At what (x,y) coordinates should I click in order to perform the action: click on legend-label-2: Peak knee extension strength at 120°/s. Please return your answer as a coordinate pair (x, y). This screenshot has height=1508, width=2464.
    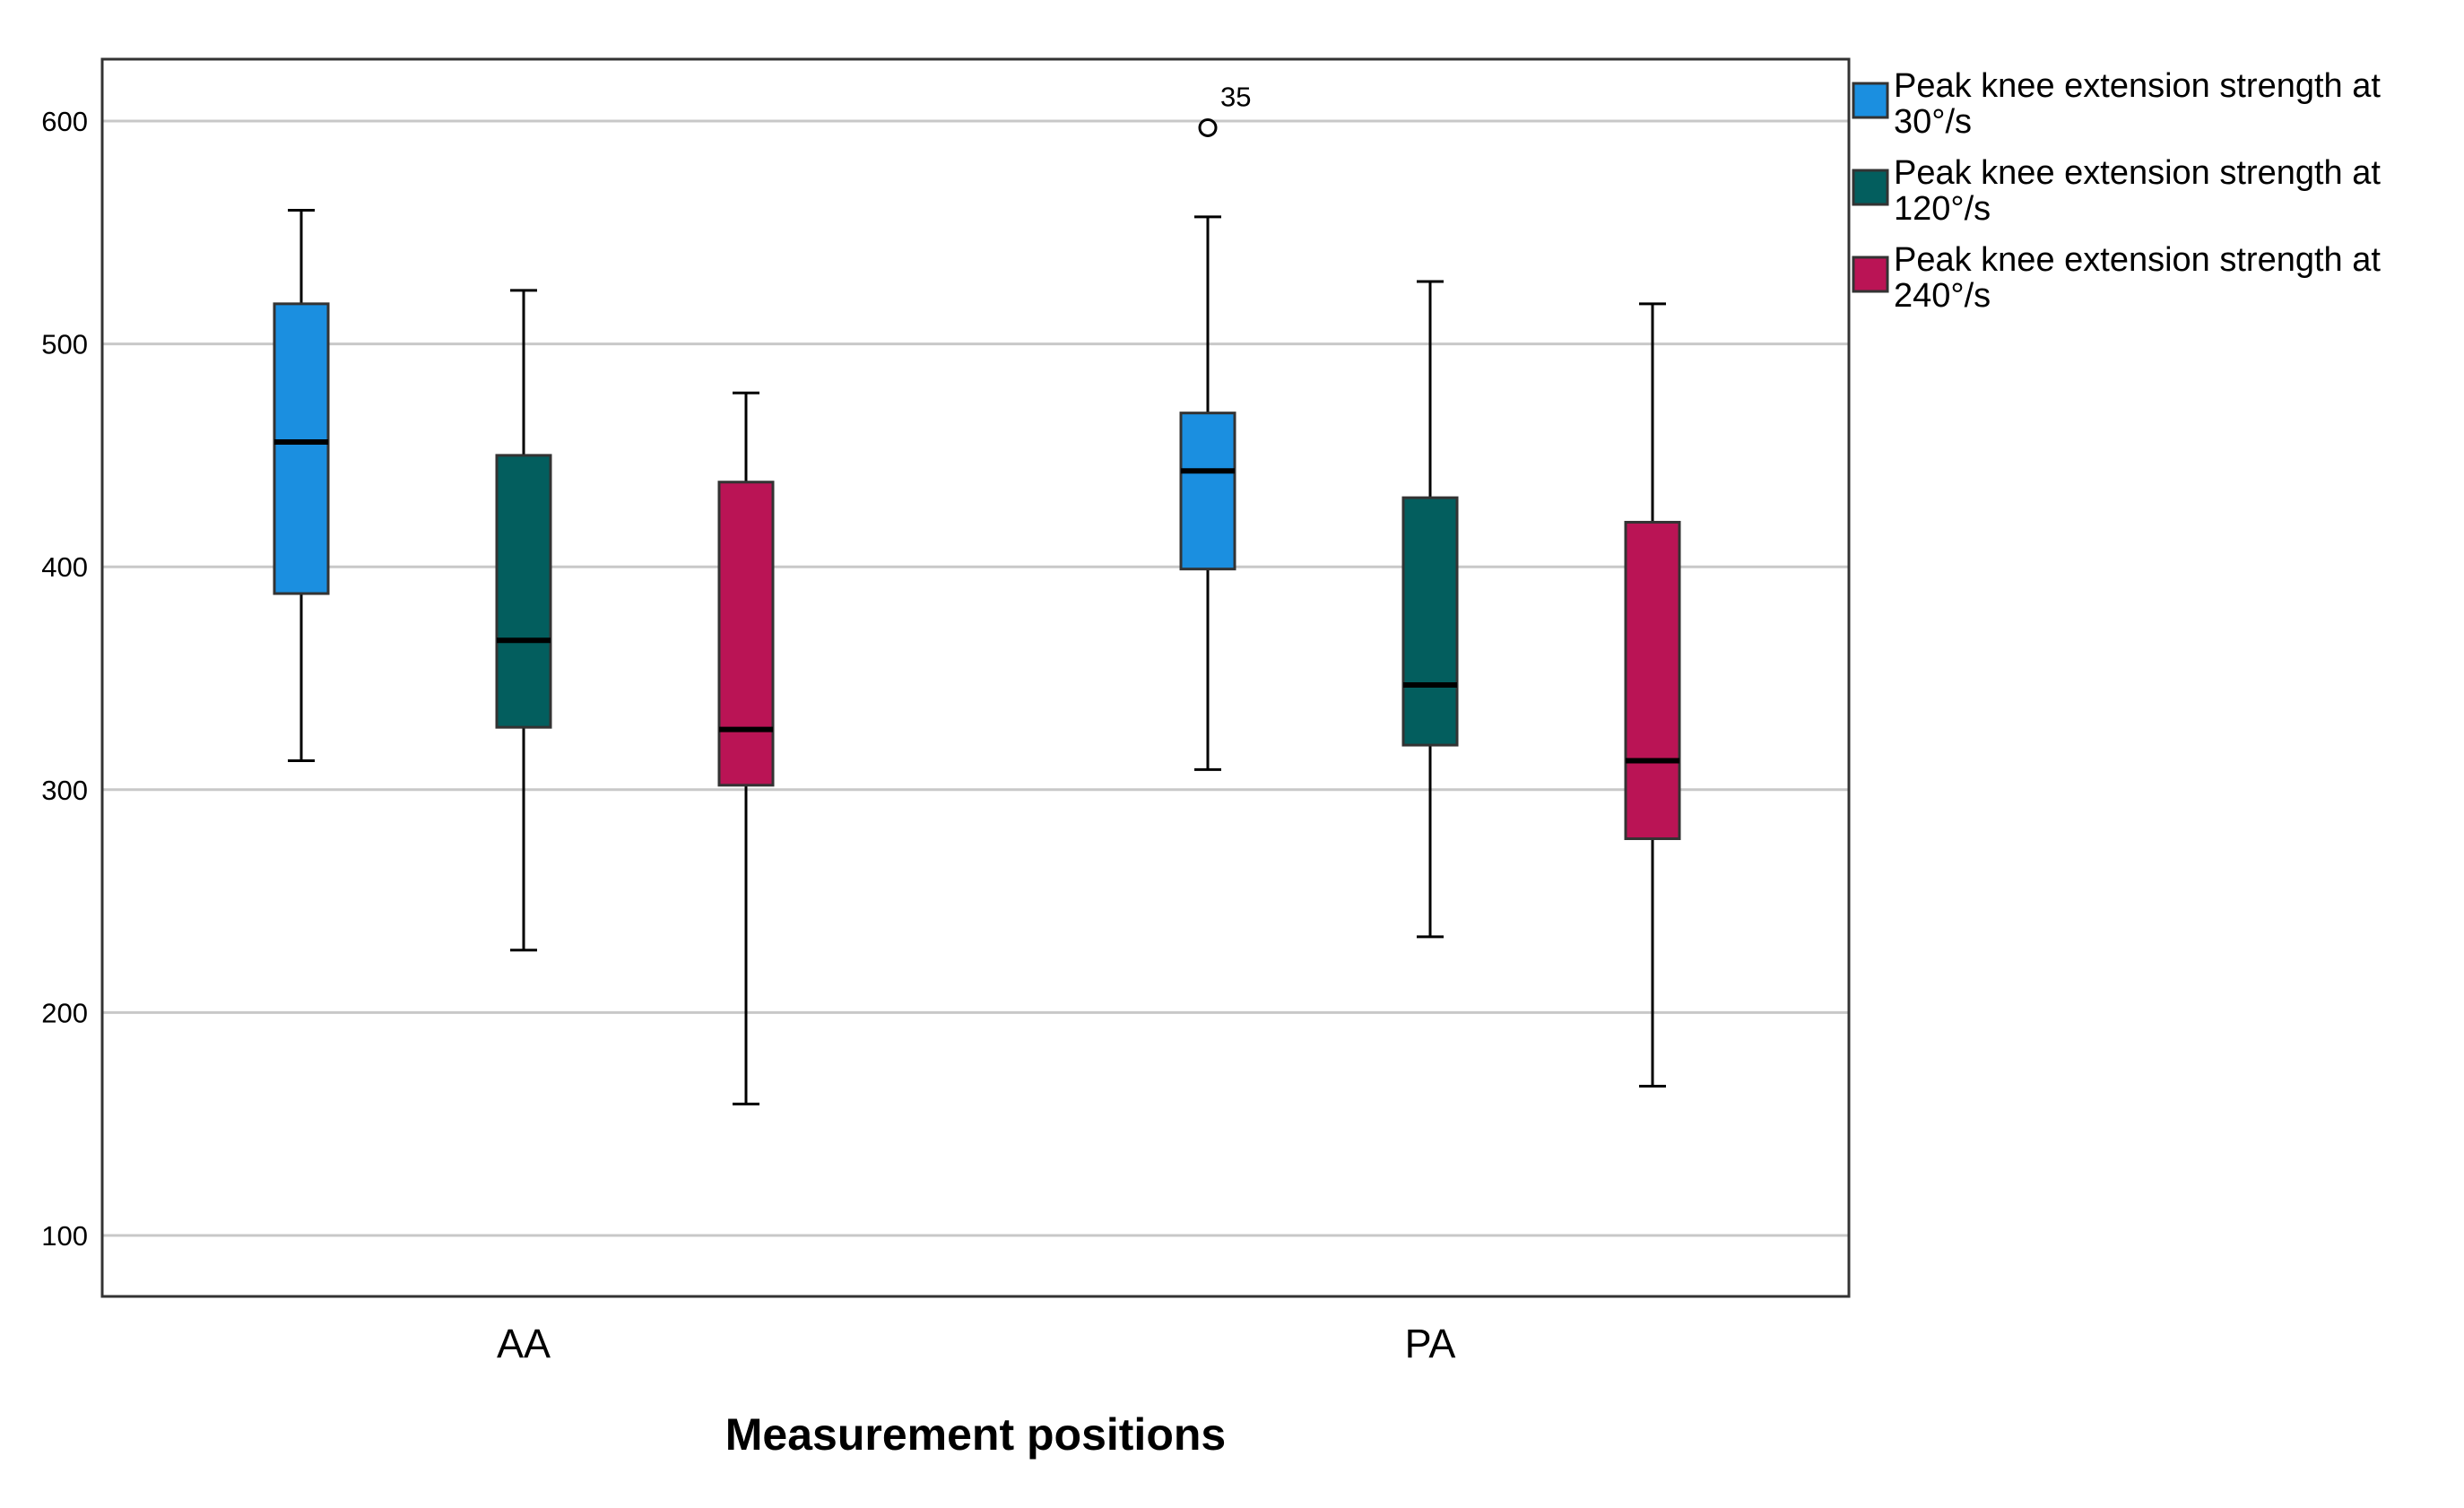
    Looking at the image, I should click on (2137, 191).